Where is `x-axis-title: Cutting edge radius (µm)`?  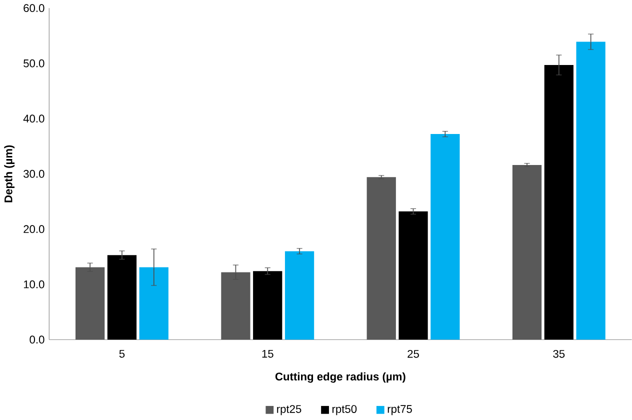 x-axis-title: Cutting edge radius (µm) is located at coordinates (340, 377).